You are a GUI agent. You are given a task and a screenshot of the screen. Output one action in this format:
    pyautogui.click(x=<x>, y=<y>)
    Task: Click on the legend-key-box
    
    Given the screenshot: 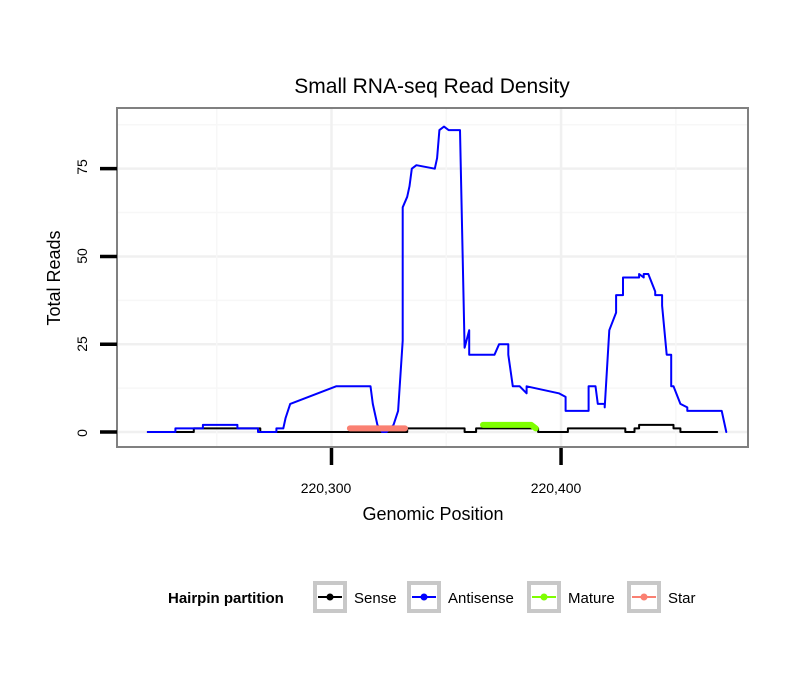 What is the action you would take?
    pyautogui.click(x=544, y=597)
    